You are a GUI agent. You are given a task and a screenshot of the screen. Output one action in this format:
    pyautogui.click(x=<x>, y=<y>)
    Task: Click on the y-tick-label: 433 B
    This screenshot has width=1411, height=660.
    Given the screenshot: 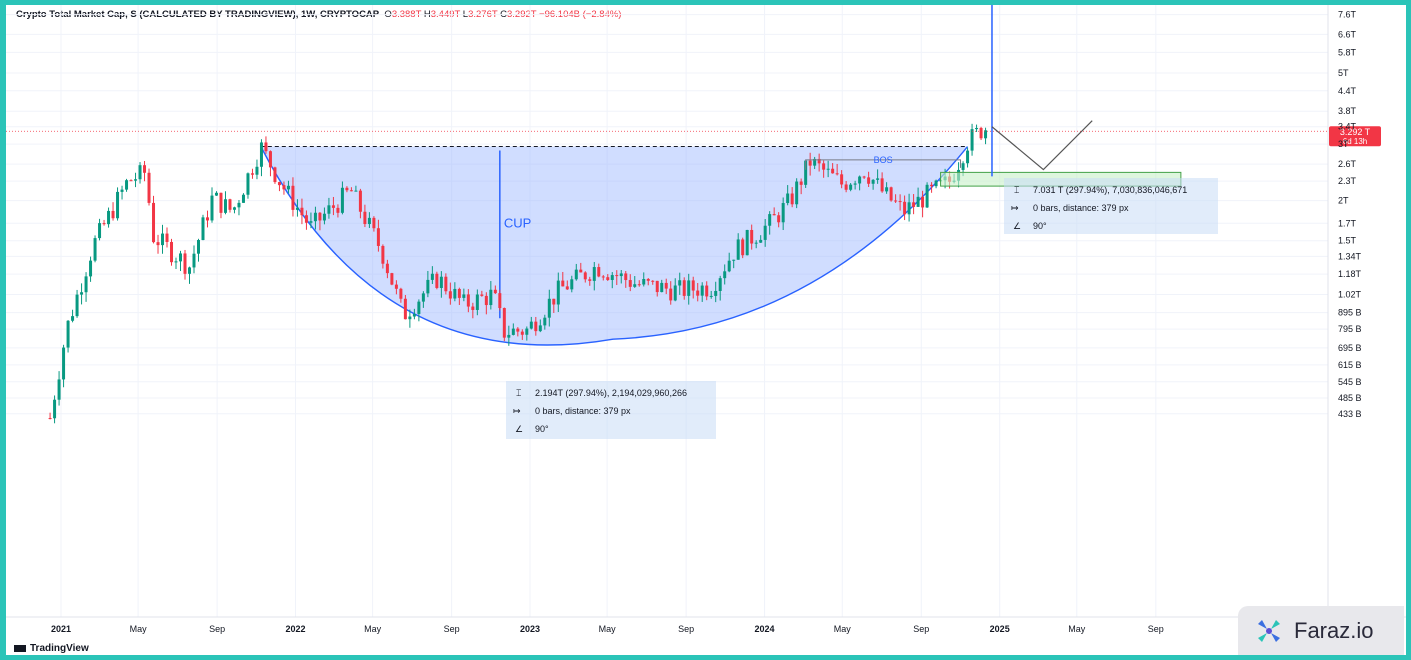 What is the action you would take?
    pyautogui.click(x=1350, y=414)
    